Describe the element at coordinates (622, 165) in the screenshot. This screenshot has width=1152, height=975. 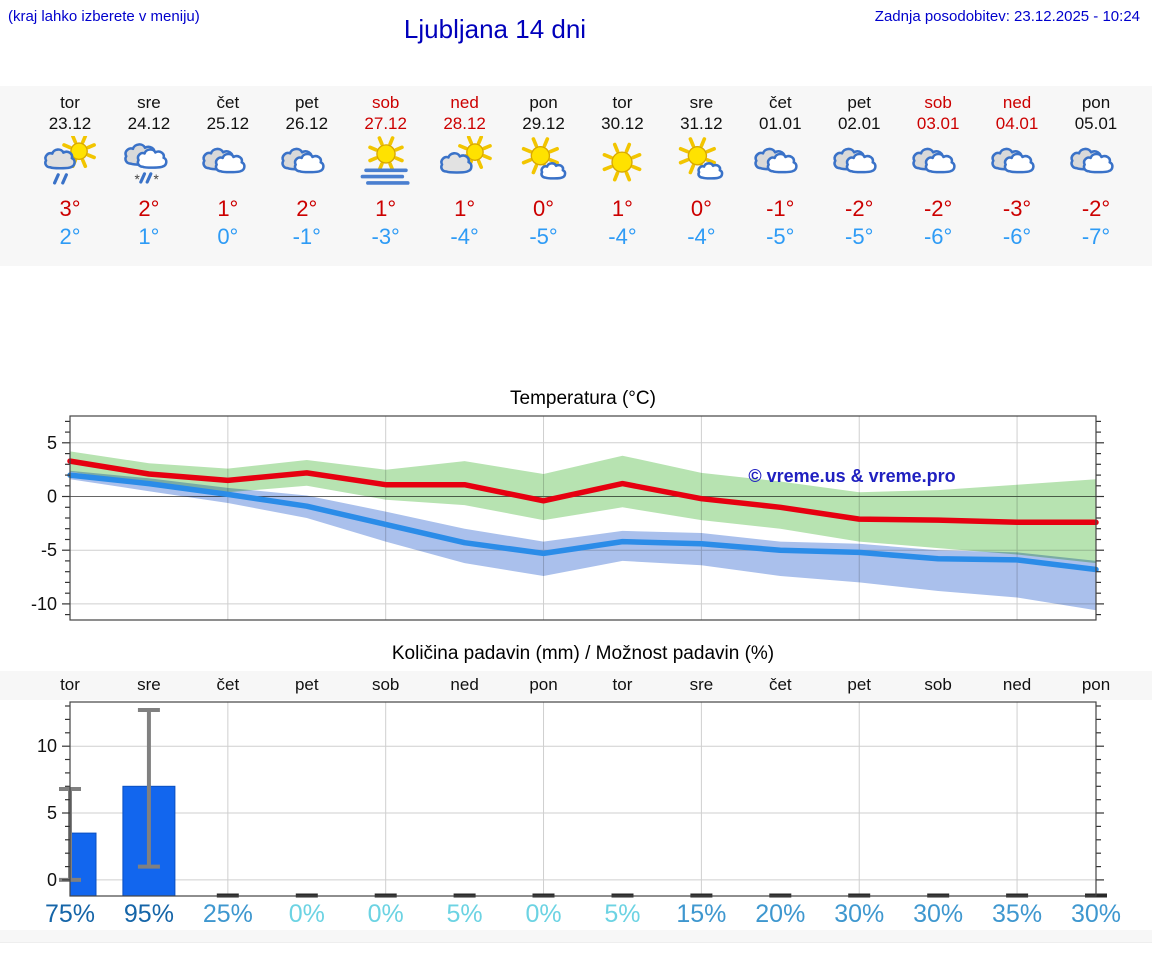
I see `sunny-icon` at that location.